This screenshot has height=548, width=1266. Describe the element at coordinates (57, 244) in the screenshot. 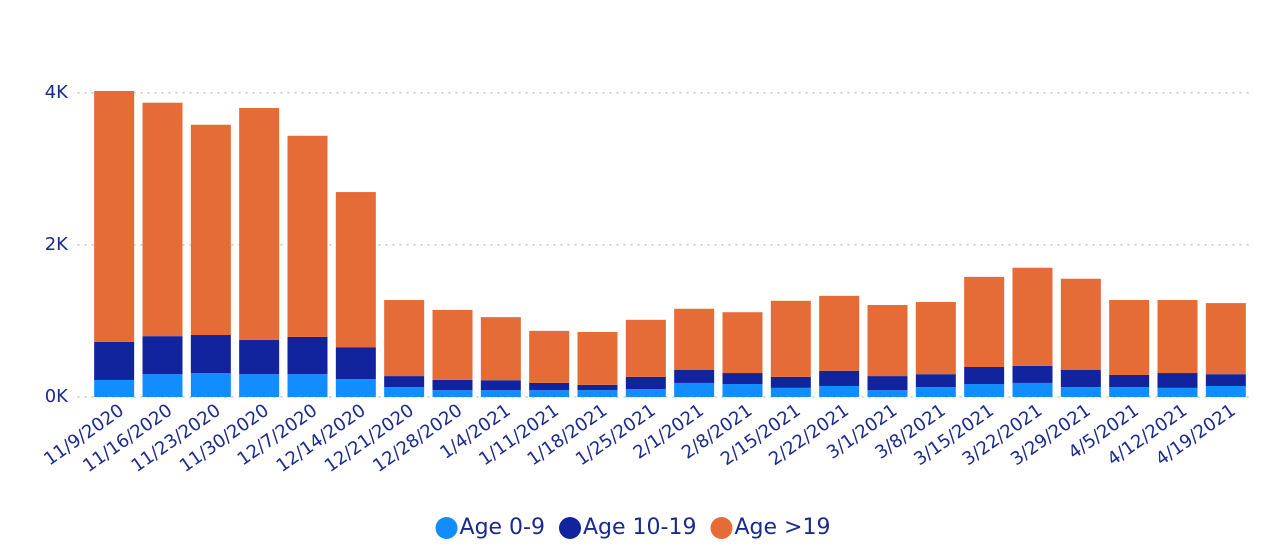

I see `y-tick-label: 2K` at that location.